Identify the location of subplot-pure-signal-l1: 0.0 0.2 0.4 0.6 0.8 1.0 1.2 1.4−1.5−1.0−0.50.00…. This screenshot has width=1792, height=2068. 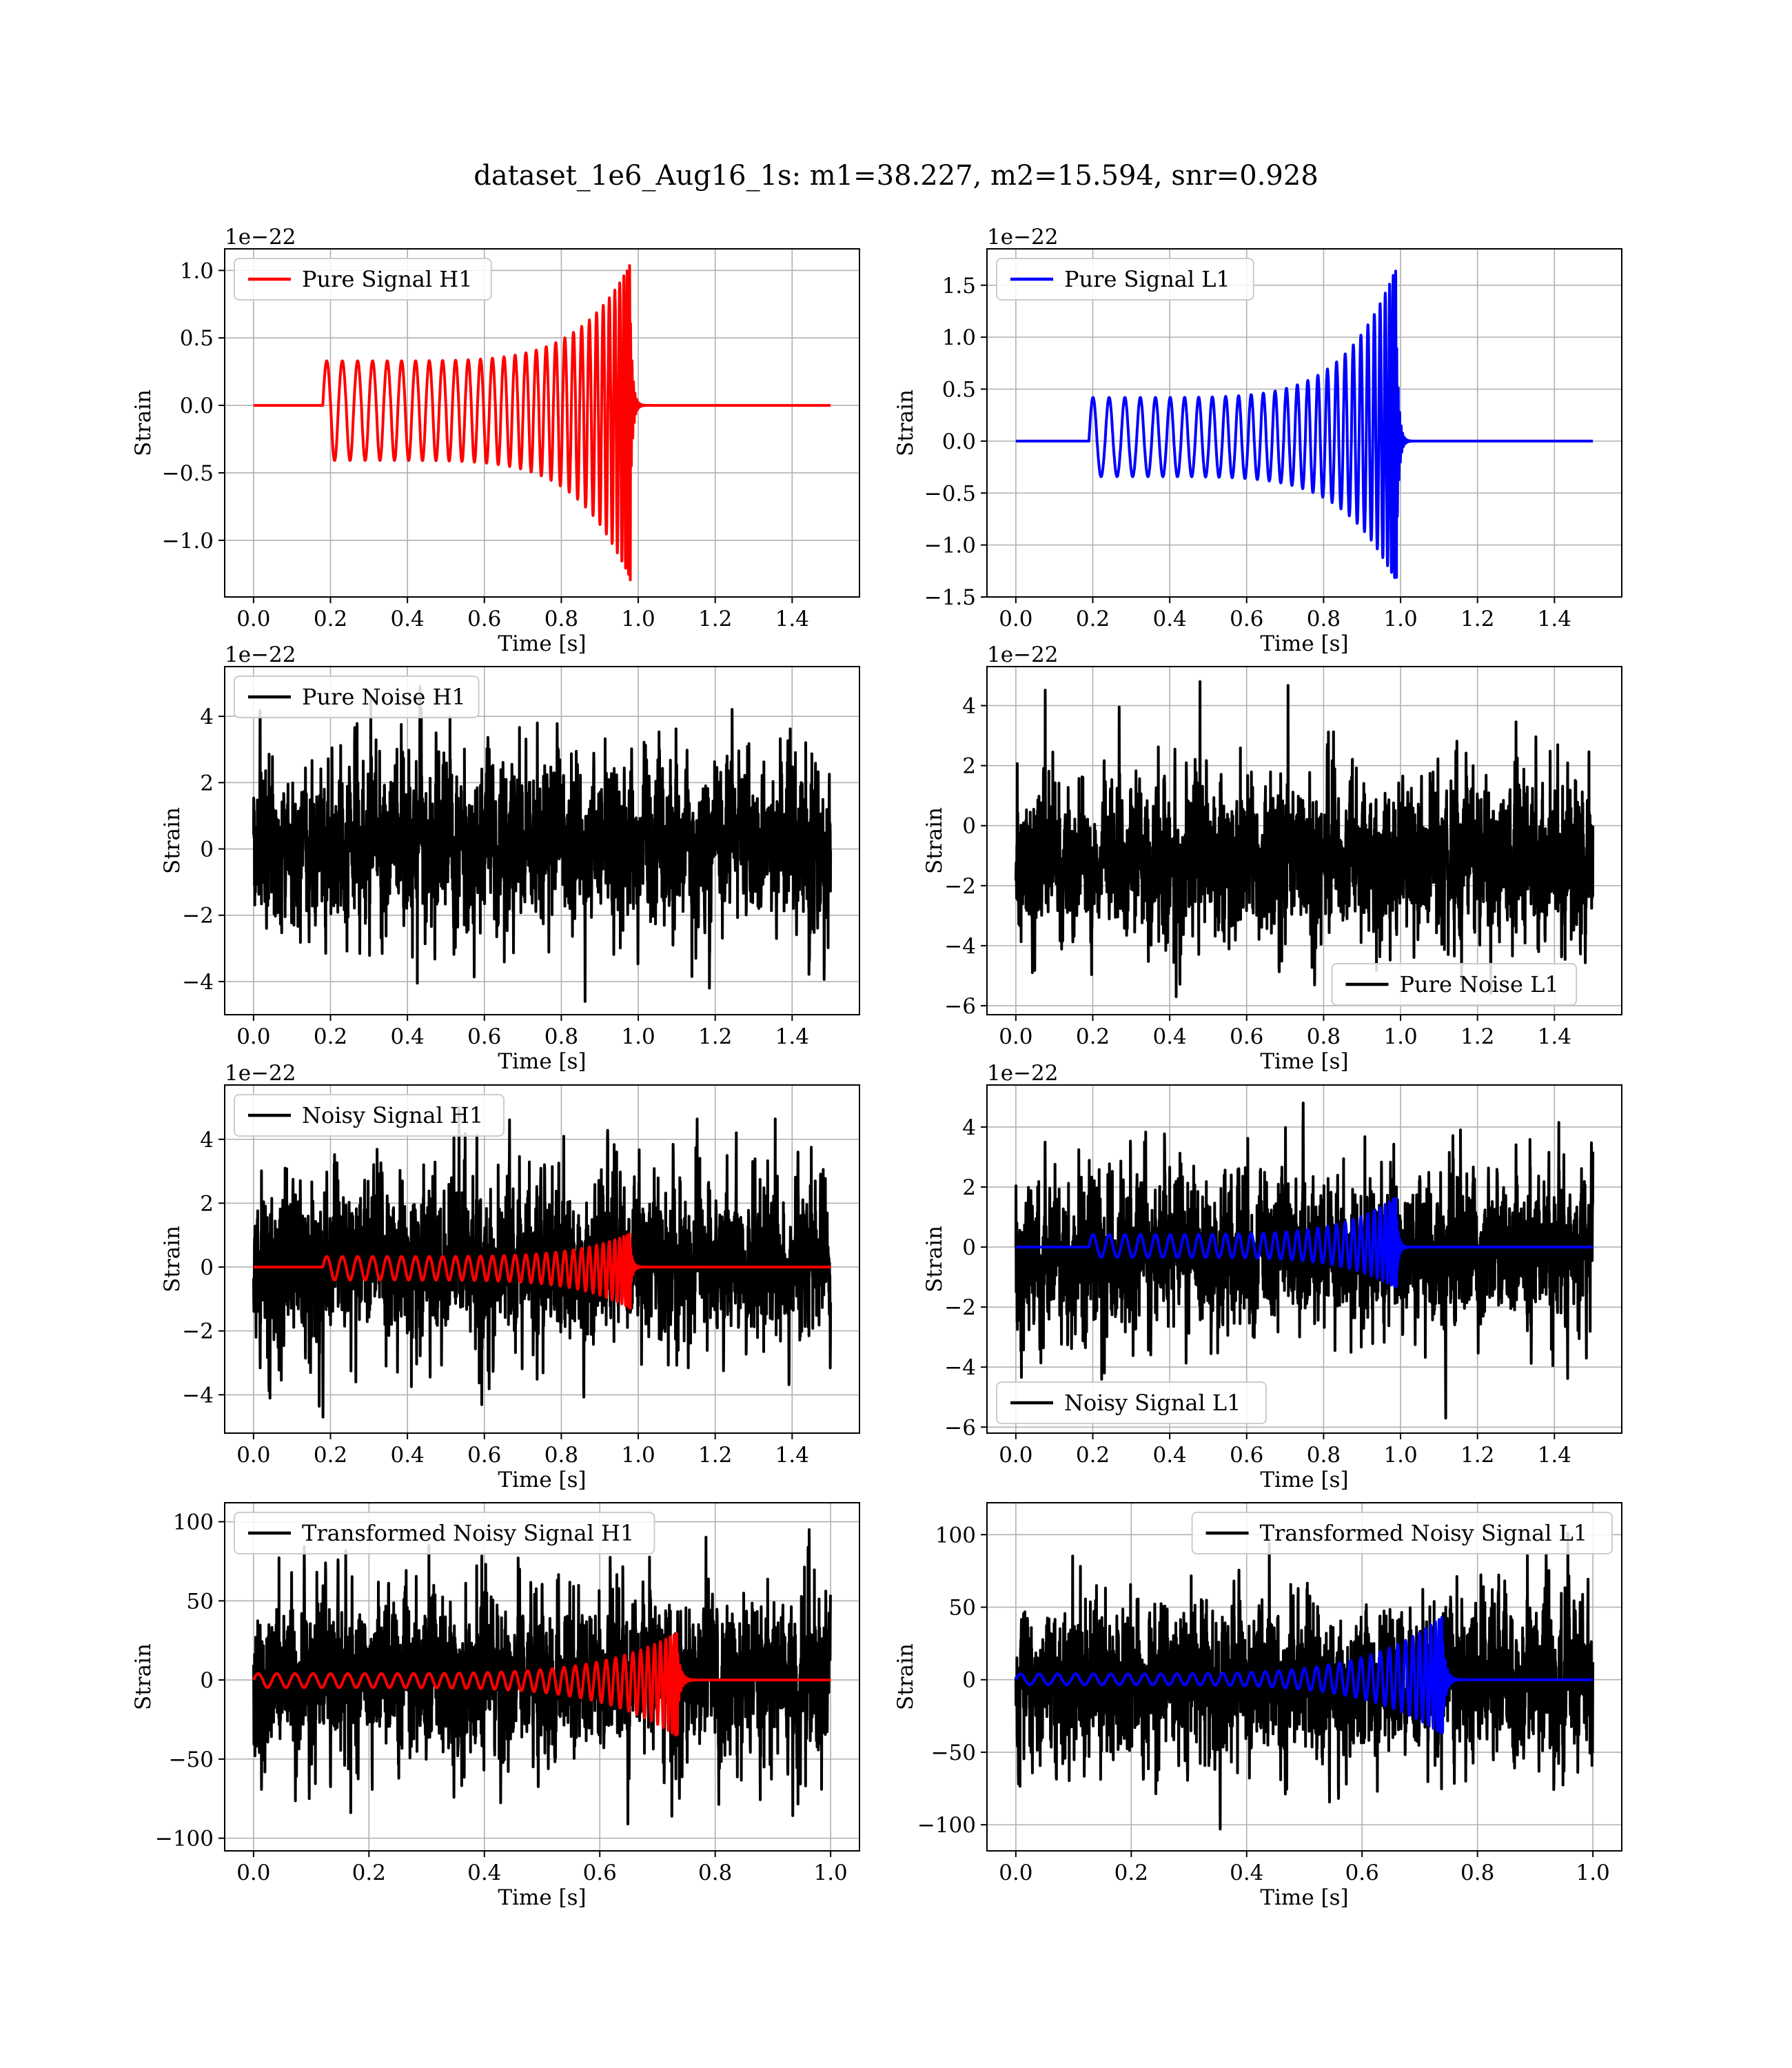
(1257, 440).